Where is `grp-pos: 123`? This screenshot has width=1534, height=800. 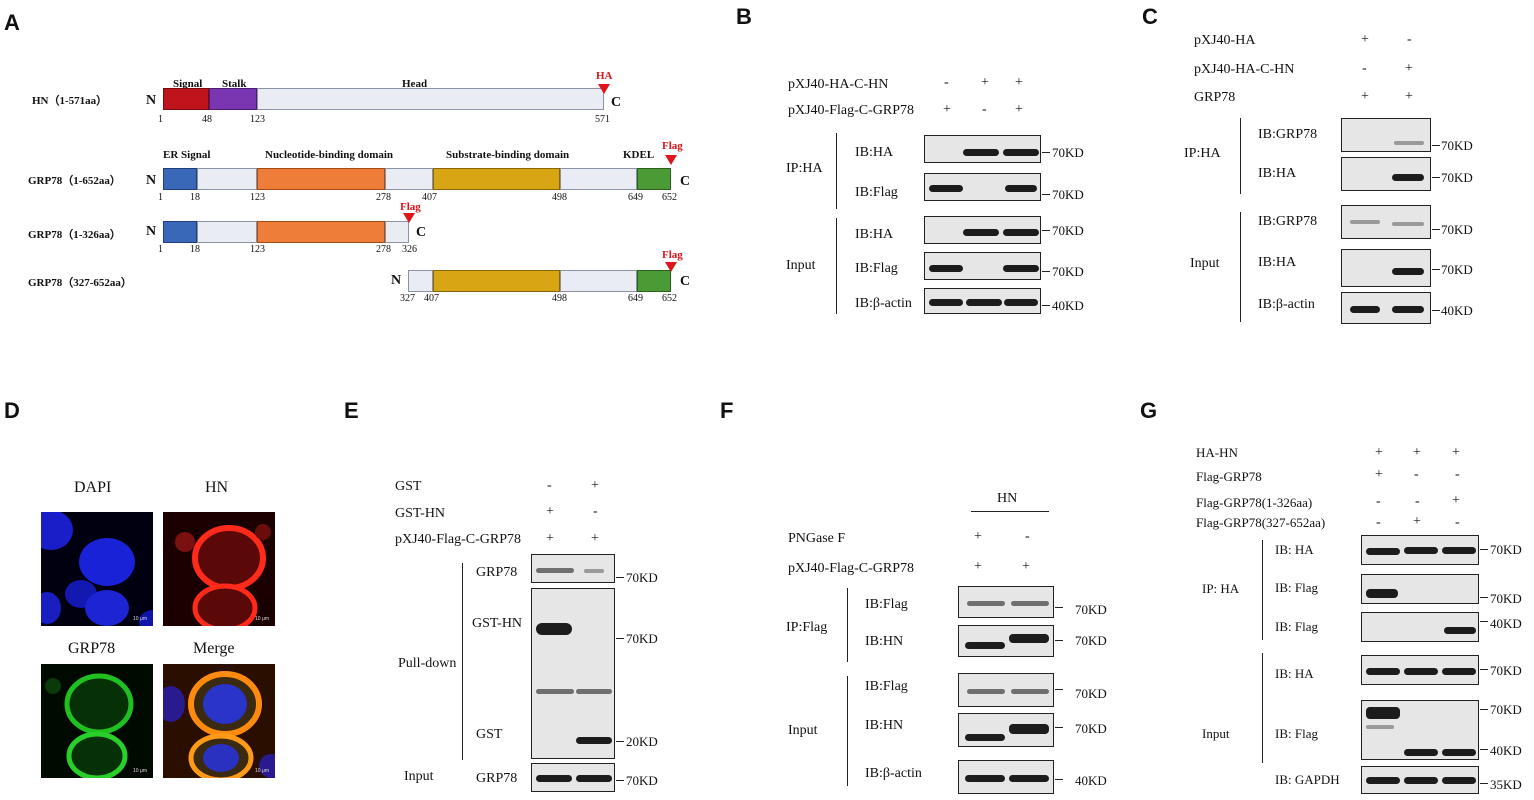
grp-pos: 123 is located at coordinates (257, 197).